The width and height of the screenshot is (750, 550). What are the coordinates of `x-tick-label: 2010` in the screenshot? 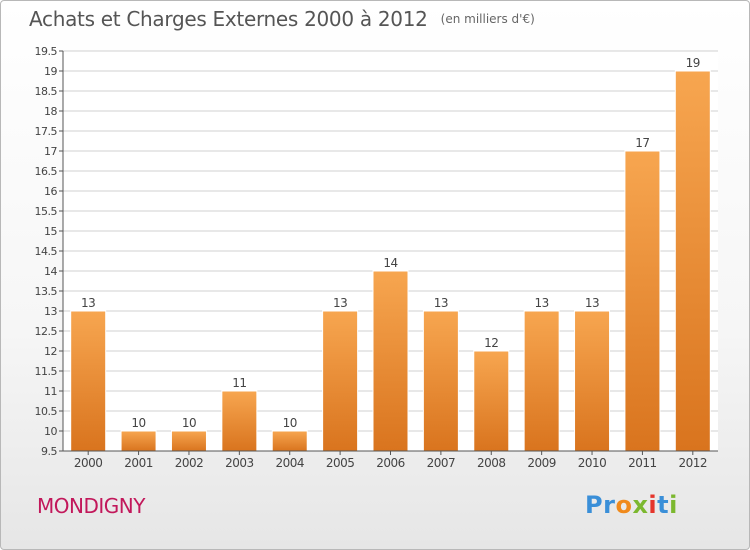 It's located at (592, 463).